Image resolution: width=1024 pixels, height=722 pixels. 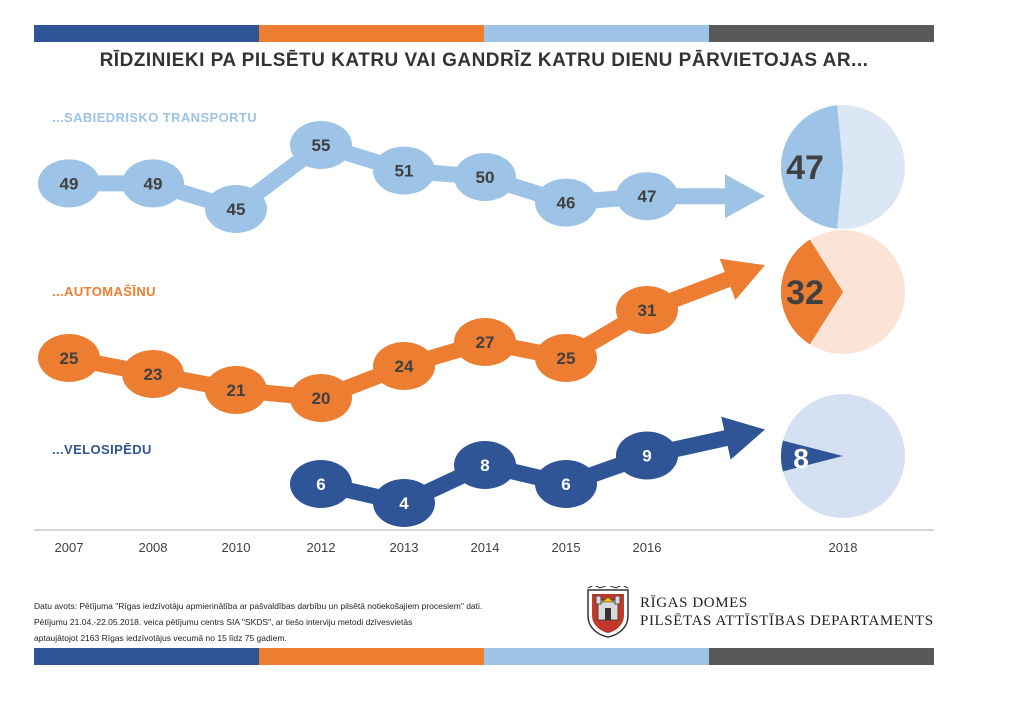 I want to click on pie-2018-label-car: 32, so click(x=805, y=293).